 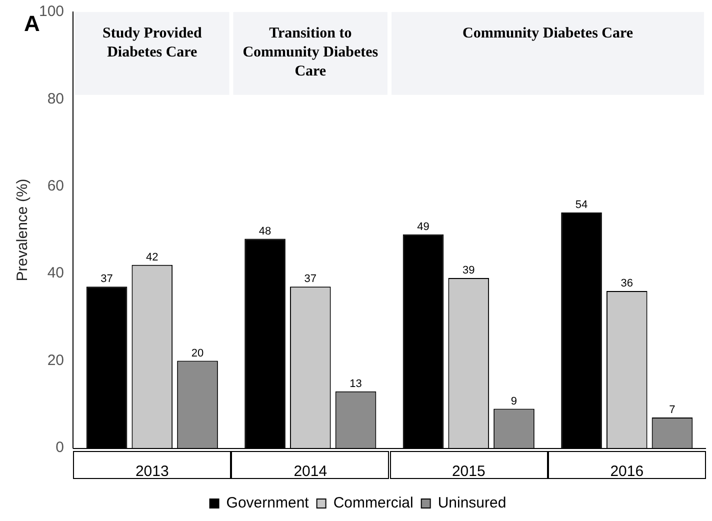 What do you see at coordinates (152, 471) in the screenshot?
I see `x-tick-label: 2013` at bounding box center [152, 471].